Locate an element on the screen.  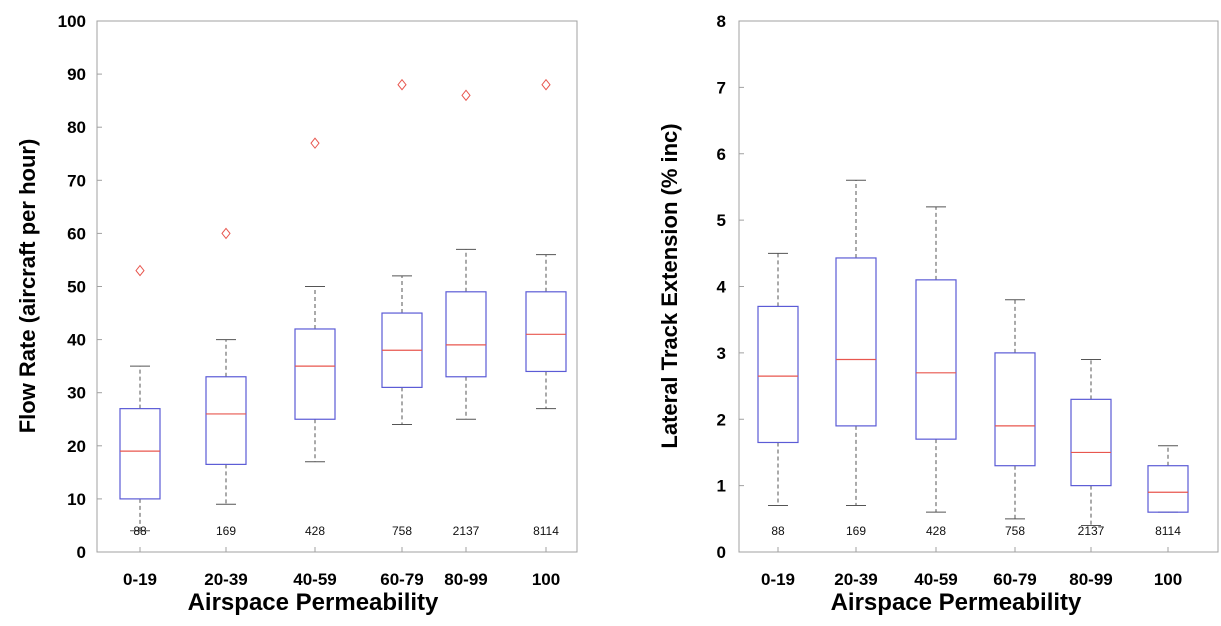
y-tick-label: 80 is located at coordinates (76, 127).